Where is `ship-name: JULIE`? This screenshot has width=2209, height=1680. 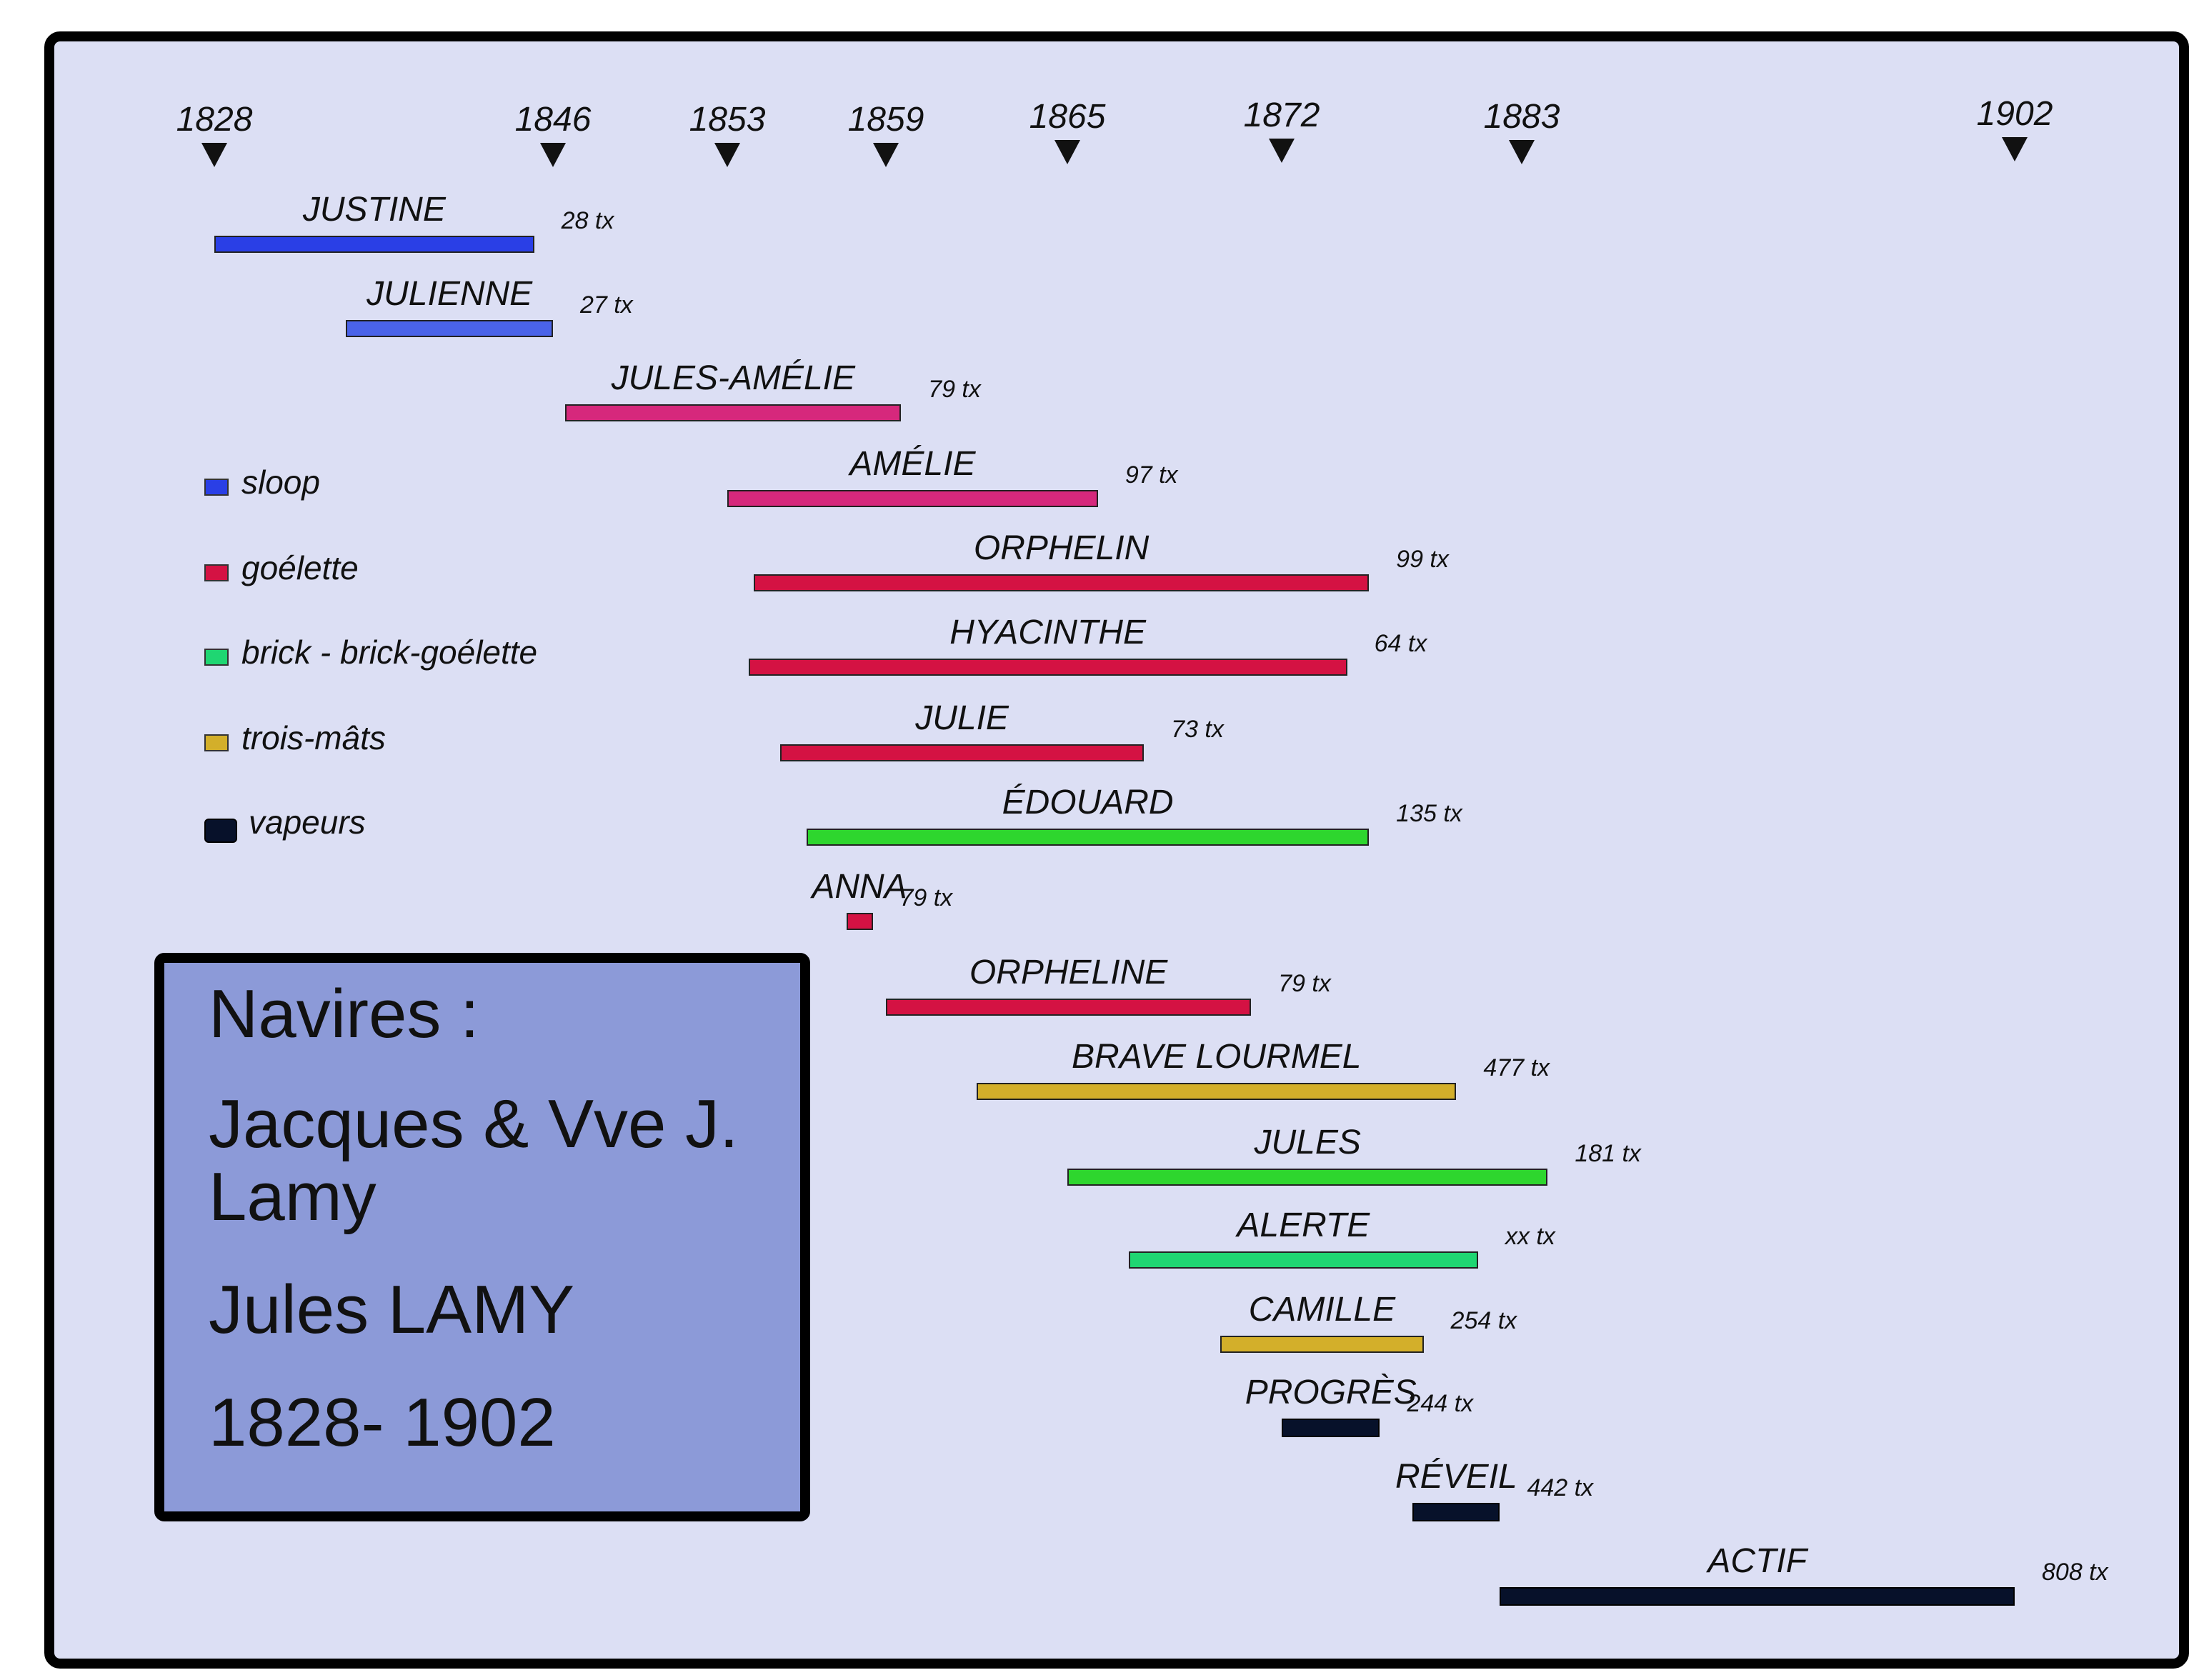 ship-name: JULIE is located at coordinates (962, 718).